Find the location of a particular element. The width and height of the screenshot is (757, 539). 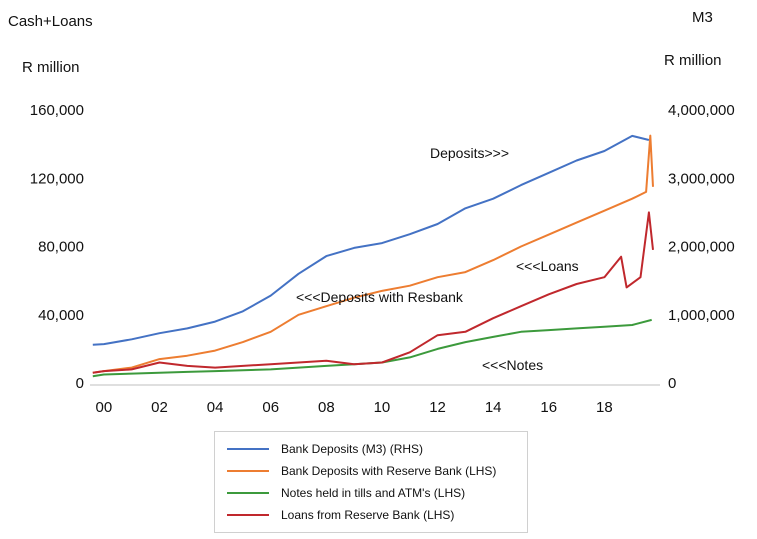

right-tick-label: 0 is located at coordinates (672, 383).